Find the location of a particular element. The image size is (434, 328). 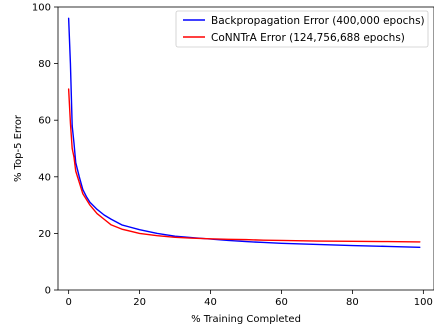

x-axis-label: % Training Completed is located at coordinates (246, 319).